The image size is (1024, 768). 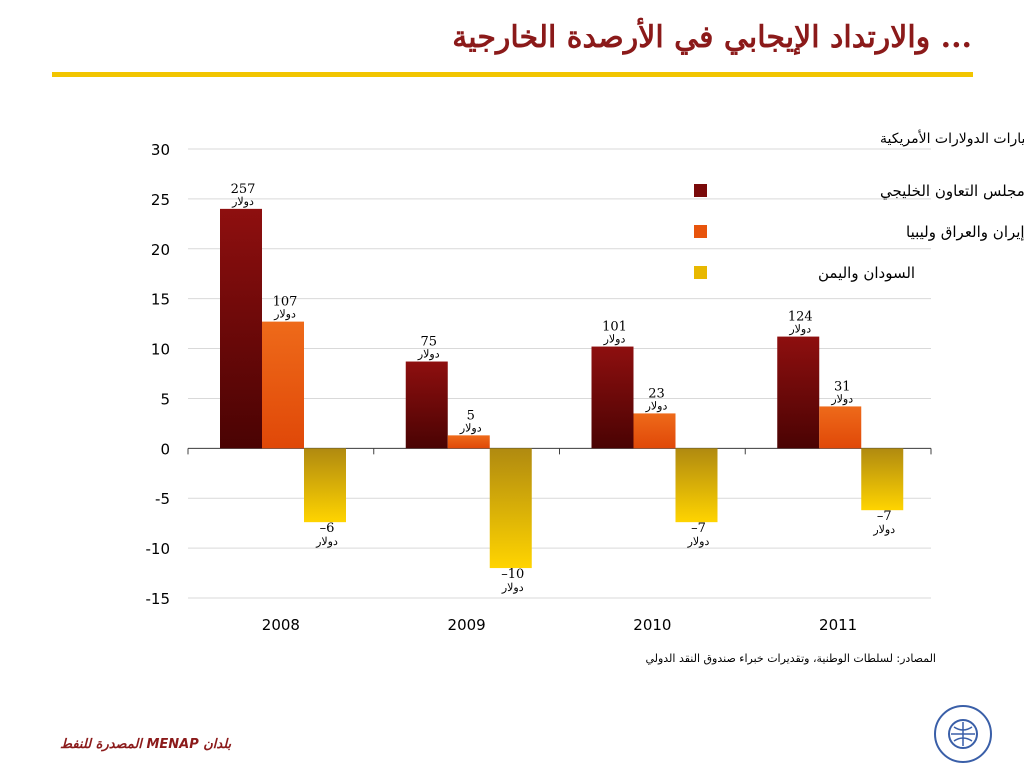 What do you see at coordinates (281, 625) in the screenshot?
I see `x-tick-label: 2008` at bounding box center [281, 625].